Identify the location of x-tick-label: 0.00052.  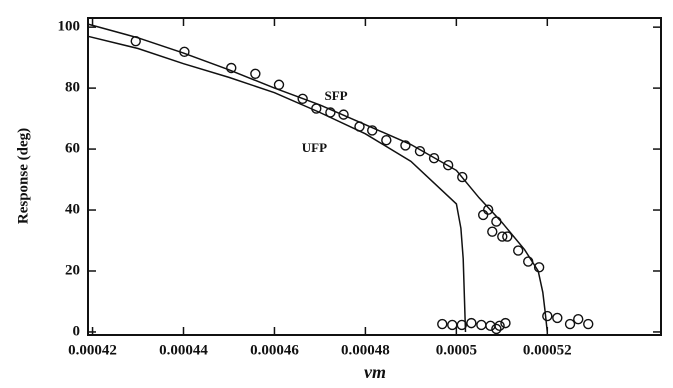
(547, 350).